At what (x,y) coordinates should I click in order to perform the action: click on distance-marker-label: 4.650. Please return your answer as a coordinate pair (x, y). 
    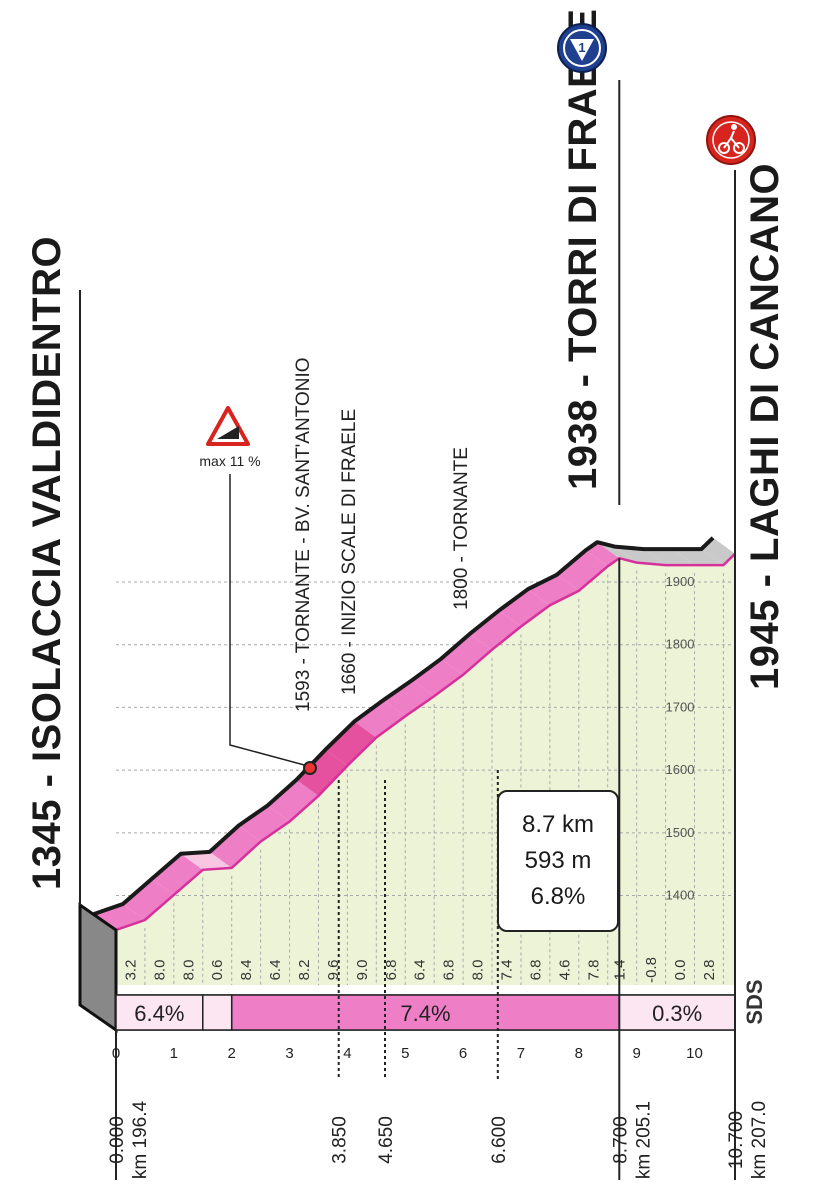
    Looking at the image, I should click on (386, 1140).